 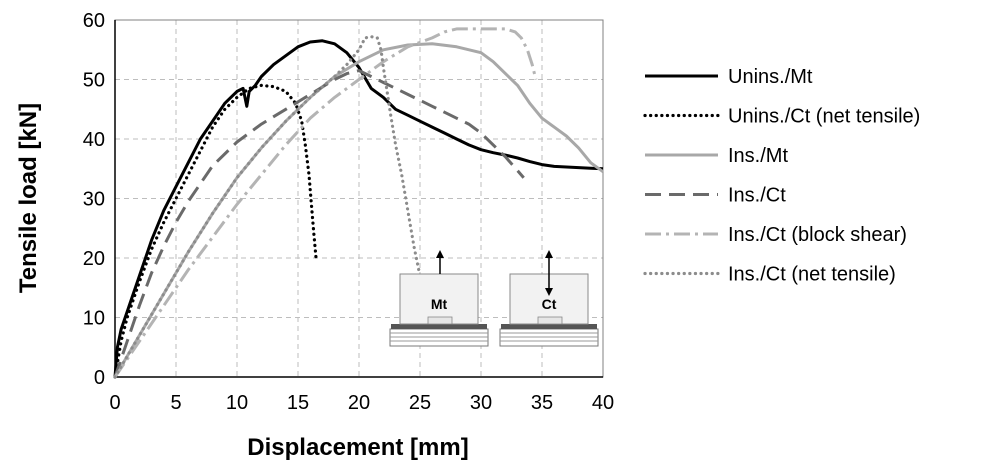 I want to click on y-tick-label: 40, so click(x=94, y=140).